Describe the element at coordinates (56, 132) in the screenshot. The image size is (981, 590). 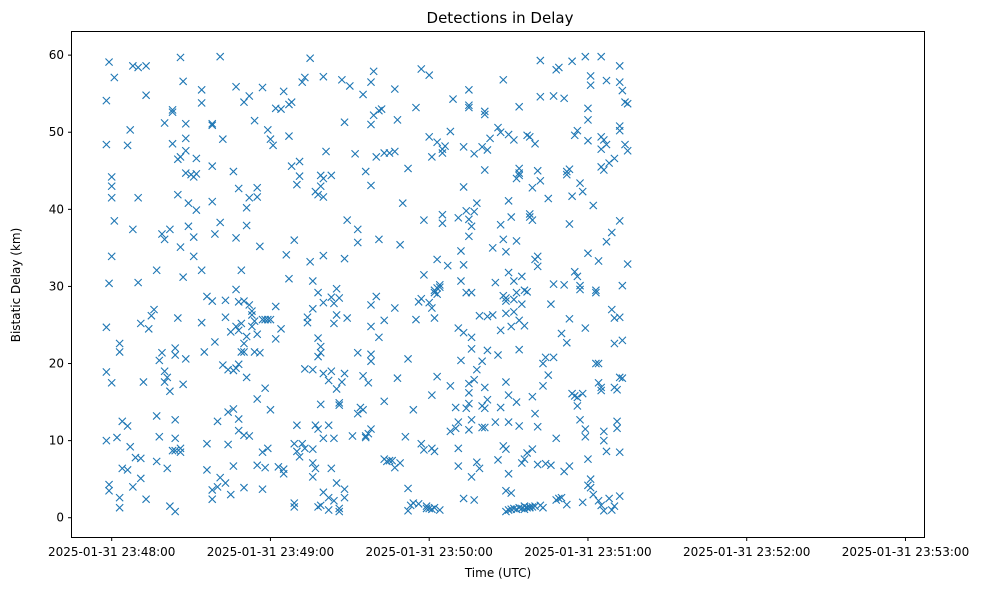
I see `y-tick-label: 50` at that location.